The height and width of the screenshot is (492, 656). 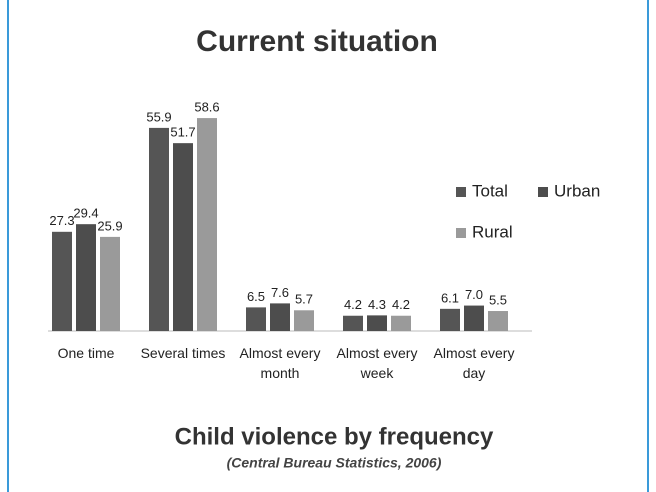 I want to click on data-label: 5.7, so click(x=304, y=299).